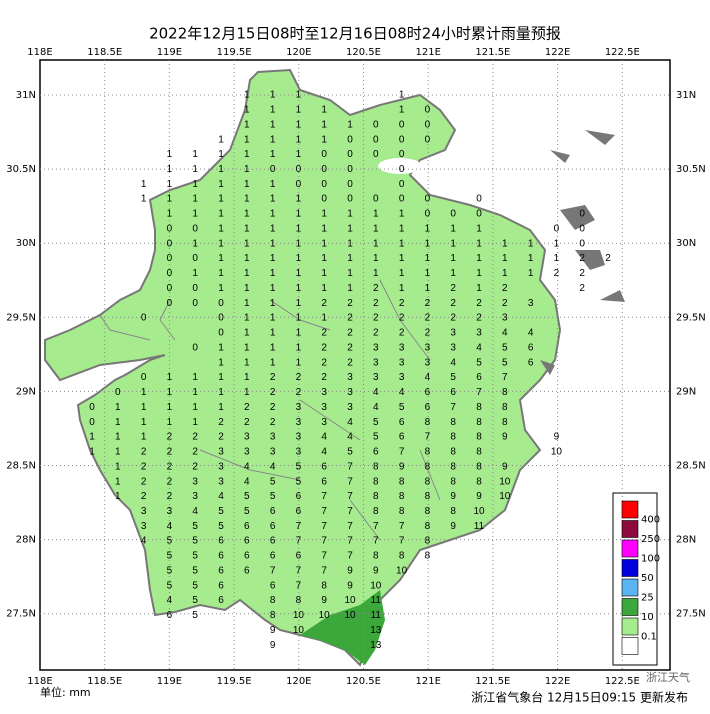 Image resolution: width=710 pixels, height=714 pixels. I want to click on watermark: 浙江天气, so click(668, 677).